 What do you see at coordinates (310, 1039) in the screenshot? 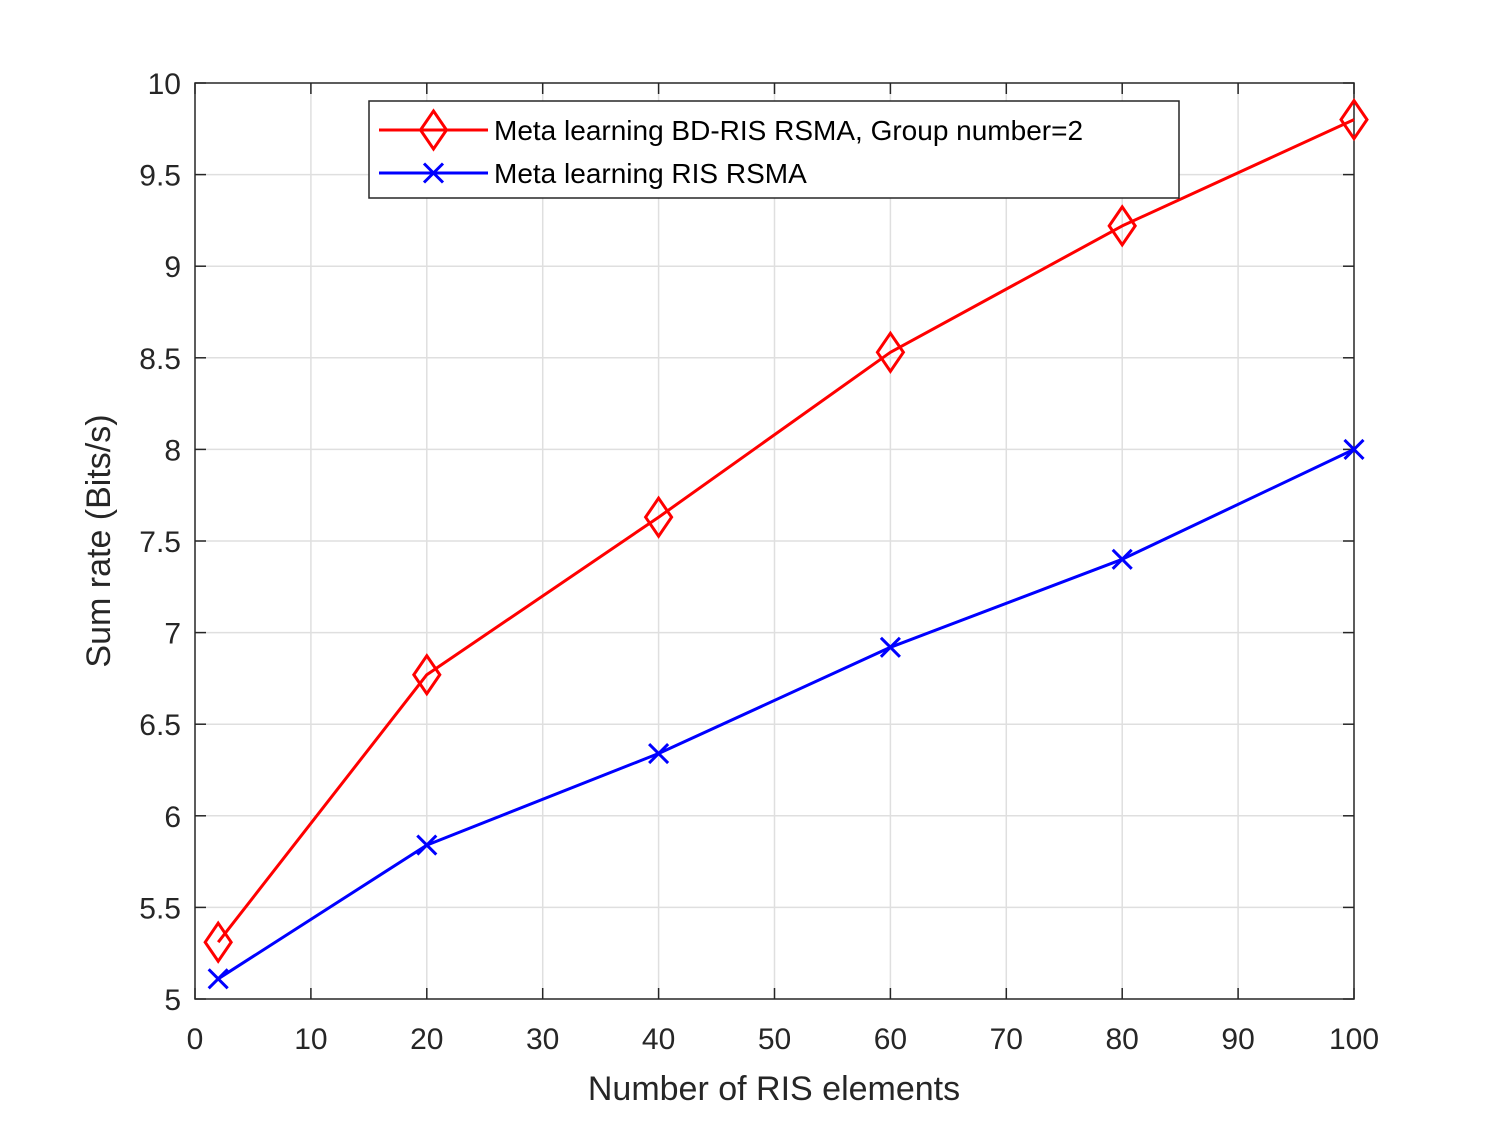
I see `x-tick-label: 10` at bounding box center [310, 1039].